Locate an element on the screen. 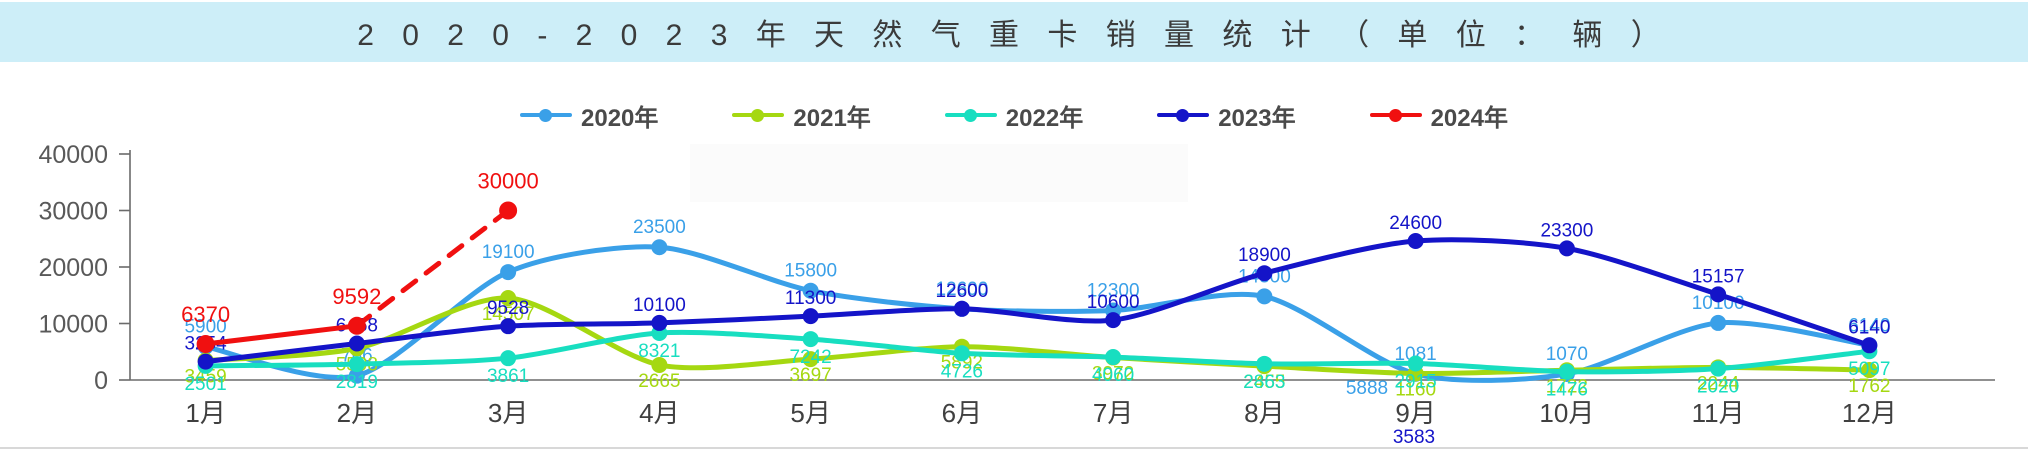  x-axis-tick-label: 10月 is located at coordinates (1566, 413).